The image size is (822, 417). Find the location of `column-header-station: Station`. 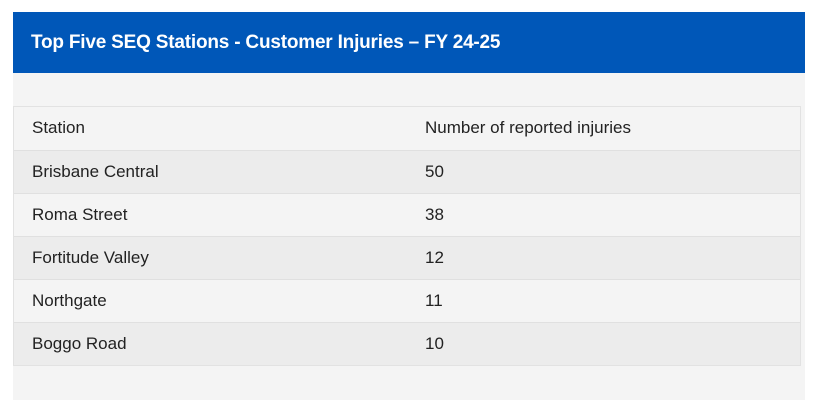

column-header-station: Station is located at coordinates (210, 129).